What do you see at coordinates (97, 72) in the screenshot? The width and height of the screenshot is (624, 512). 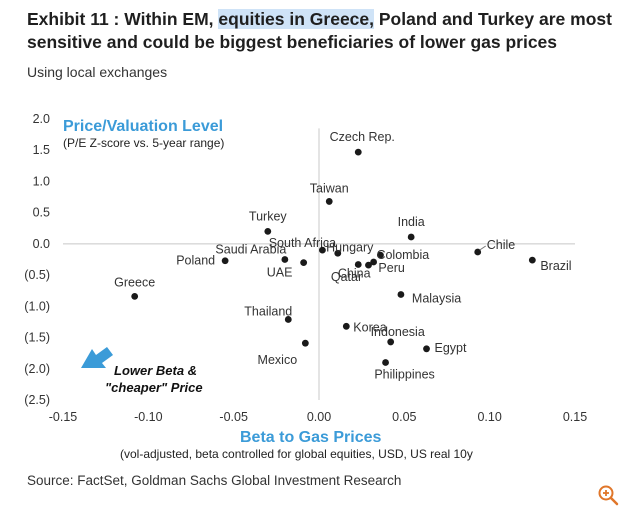 I see `chart-subtitle: Using local exchanges` at bounding box center [97, 72].